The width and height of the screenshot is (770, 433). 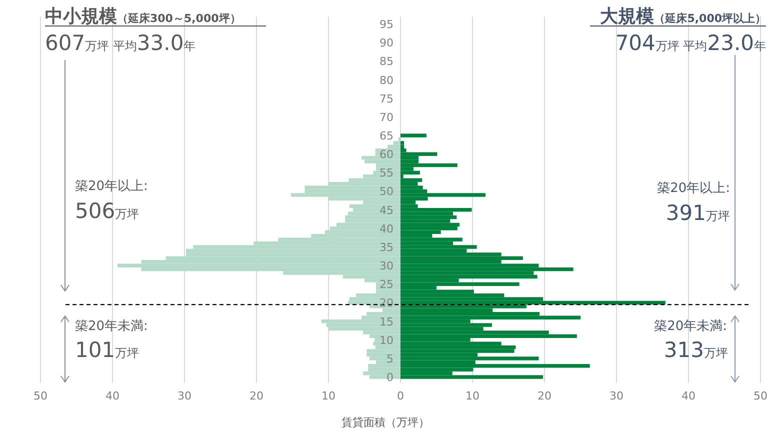 I want to click on x-tick-label: 0, so click(x=400, y=396).